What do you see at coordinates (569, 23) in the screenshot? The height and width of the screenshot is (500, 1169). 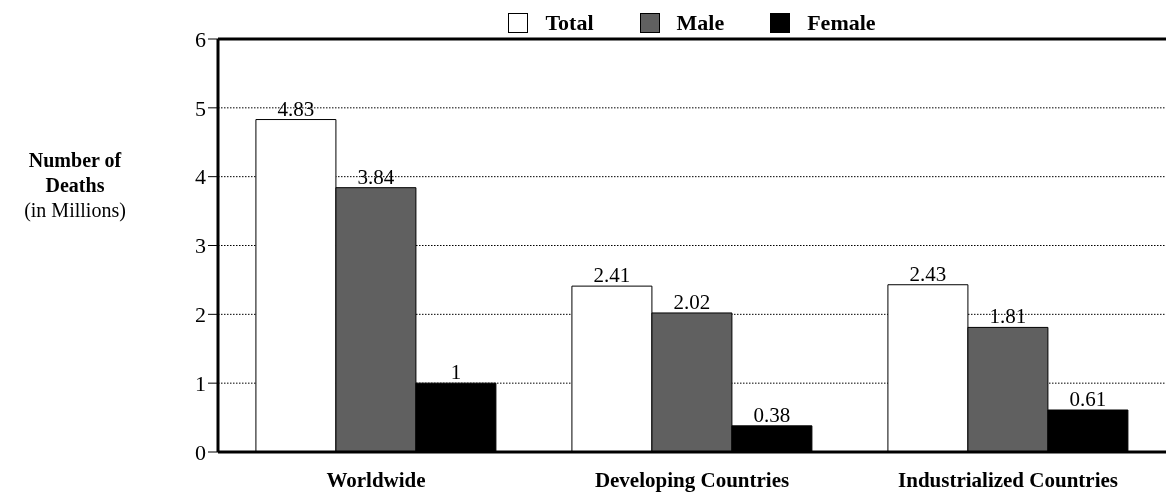 I see `legend-label: Total` at bounding box center [569, 23].